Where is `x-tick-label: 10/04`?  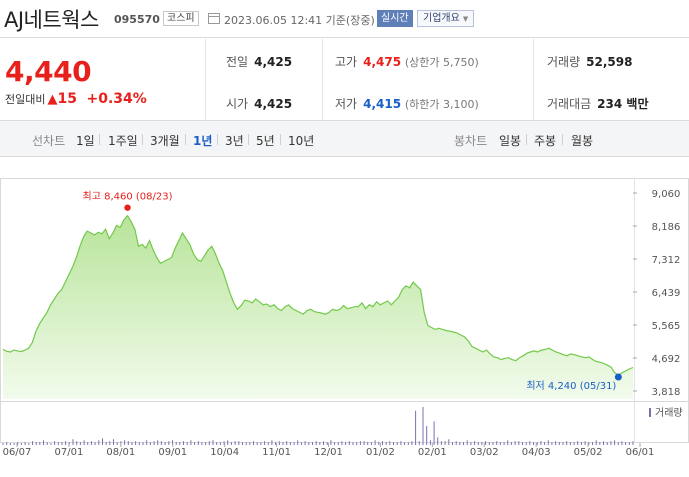
x-tick-label: 10/04 is located at coordinates (224, 452).